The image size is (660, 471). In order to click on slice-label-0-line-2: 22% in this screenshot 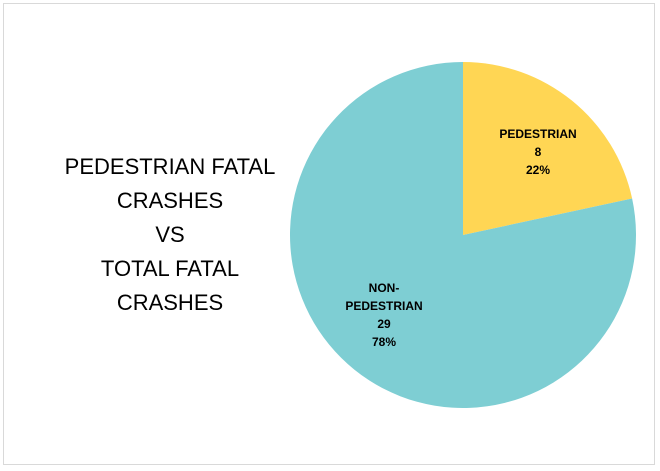, I will do `click(538, 170)`.